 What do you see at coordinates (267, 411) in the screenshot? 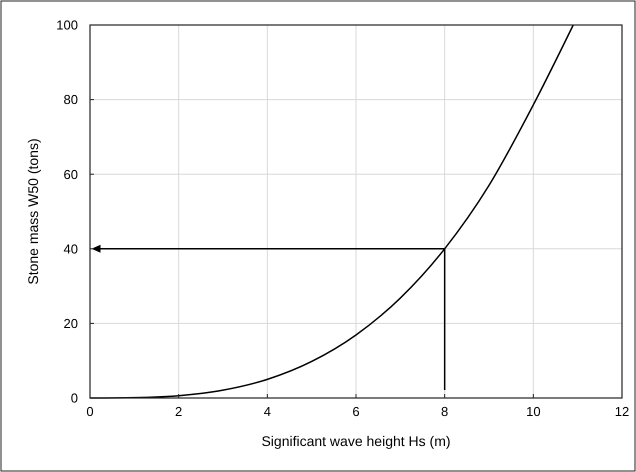
I see `x-tick-label: 4` at bounding box center [267, 411].